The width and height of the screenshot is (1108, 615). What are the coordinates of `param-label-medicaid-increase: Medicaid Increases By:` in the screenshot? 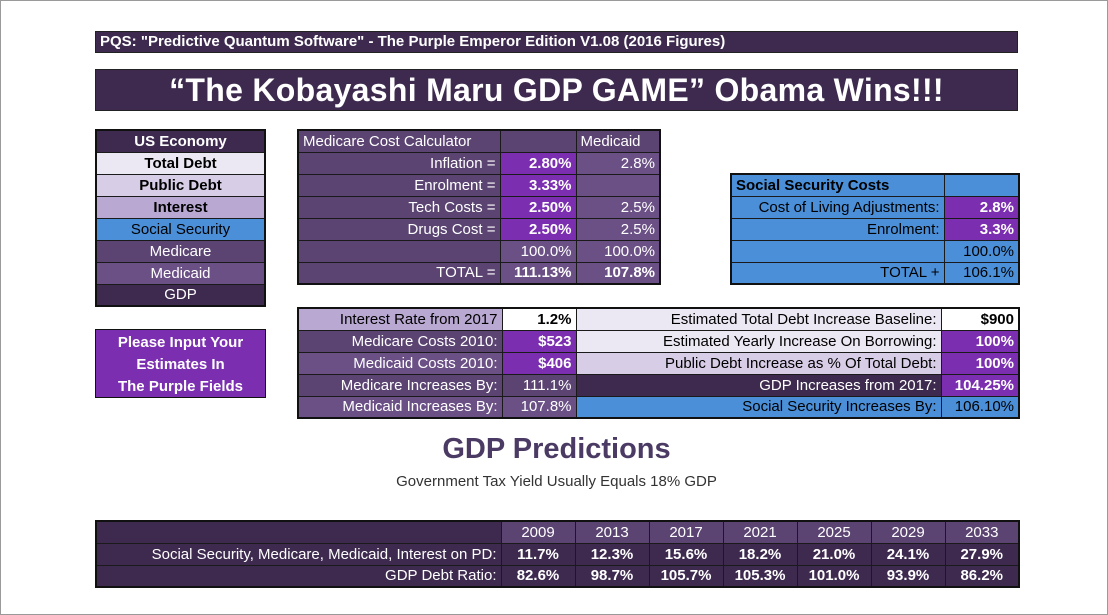 It's located at (400, 407).